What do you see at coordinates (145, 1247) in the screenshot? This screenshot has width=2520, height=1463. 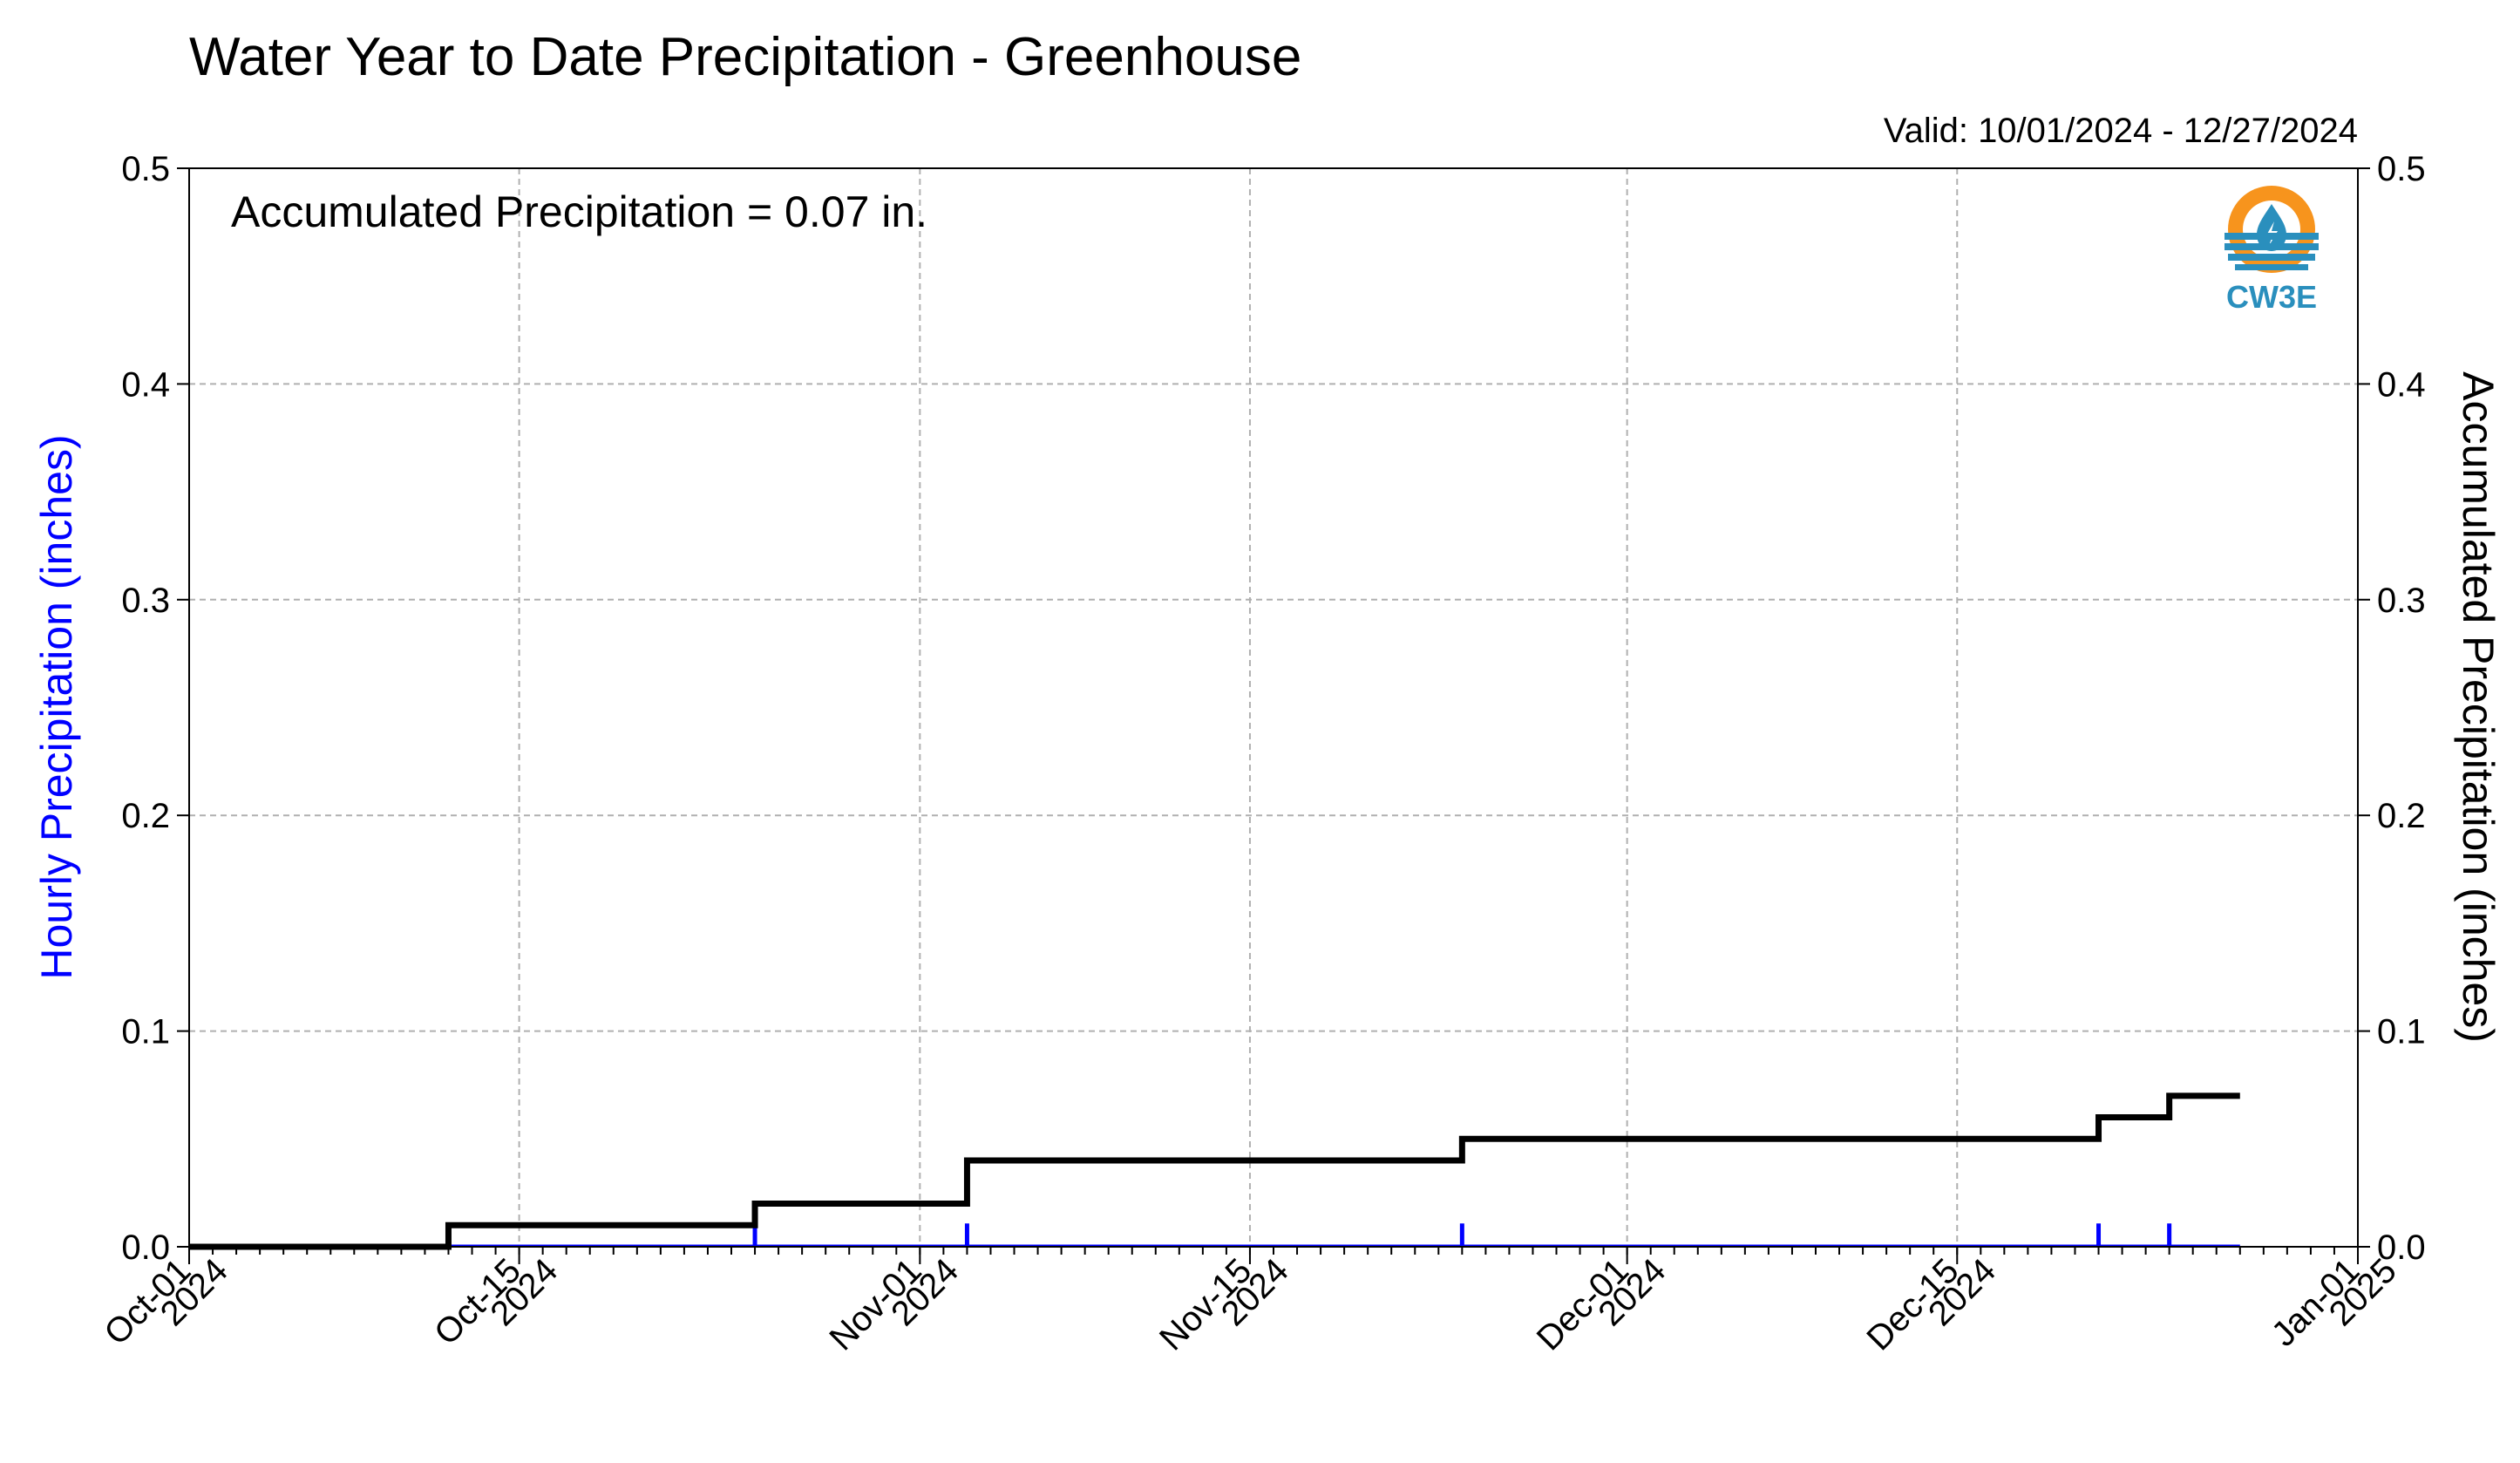 I see `y-tick-label-left: 0.0` at bounding box center [145, 1247].